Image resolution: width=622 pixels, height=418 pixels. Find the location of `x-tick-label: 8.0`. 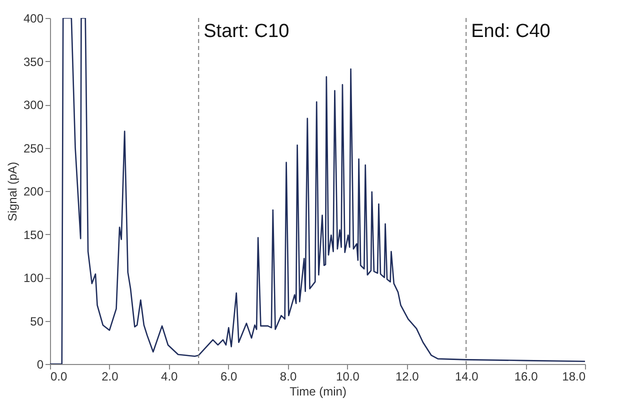

x-tick-label: 8.0 is located at coordinates (288, 377).